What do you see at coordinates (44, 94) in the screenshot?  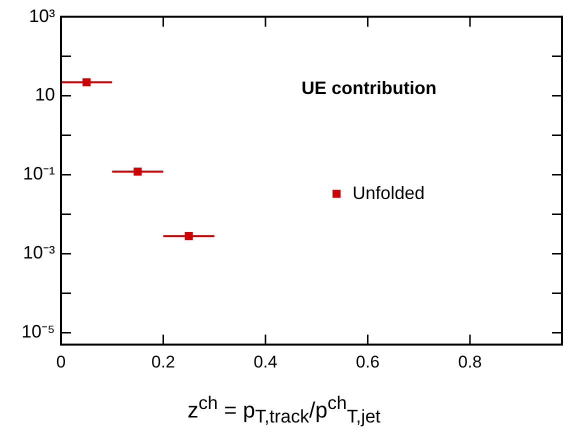 I see `y-tick-label: 10` at bounding box center [44, 94].